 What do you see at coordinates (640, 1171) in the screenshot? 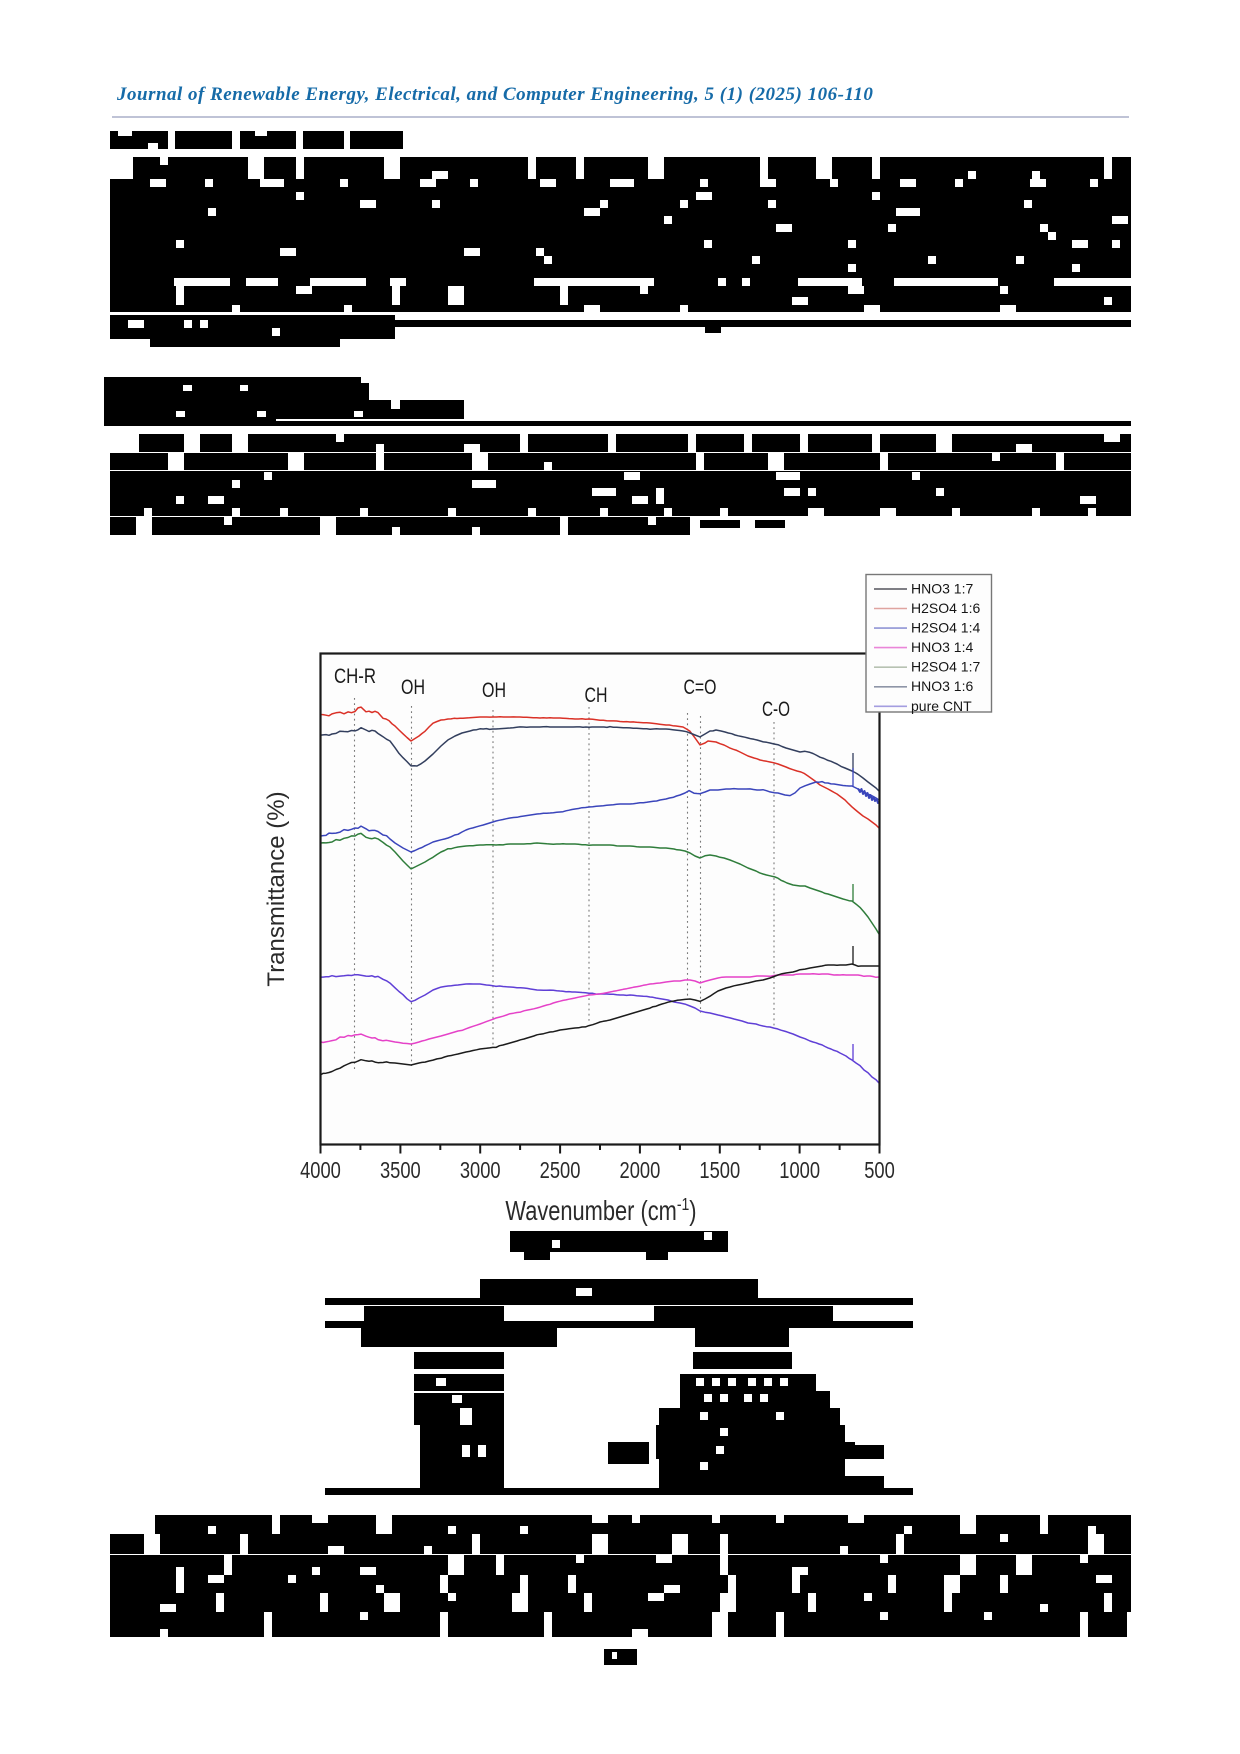
I see `svg-text: 2000` at bounding box center [640, 1171].